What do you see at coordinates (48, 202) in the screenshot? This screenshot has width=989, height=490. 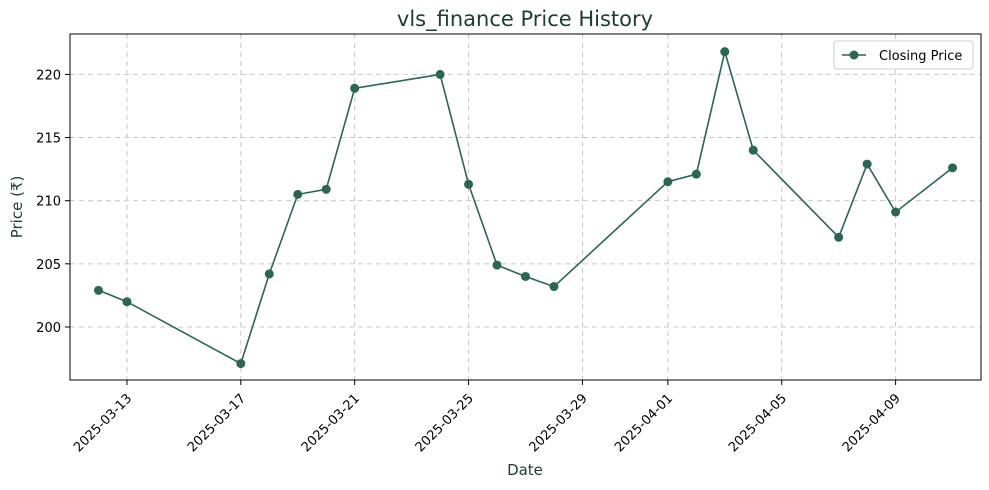 I see `y-tick-label: 210` at bounding box center [48, 202].